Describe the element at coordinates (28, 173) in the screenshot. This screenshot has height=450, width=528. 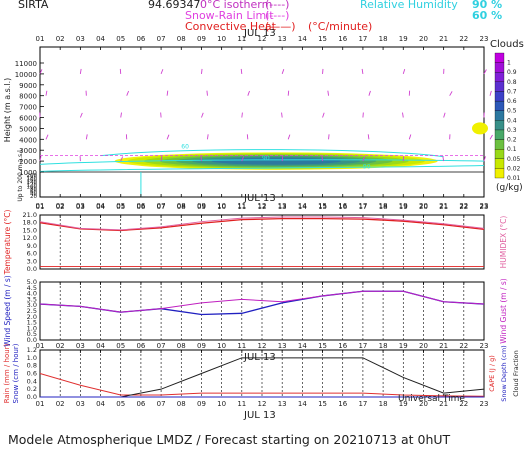
I see `cloud-ytick-upper: 1000` at that location.